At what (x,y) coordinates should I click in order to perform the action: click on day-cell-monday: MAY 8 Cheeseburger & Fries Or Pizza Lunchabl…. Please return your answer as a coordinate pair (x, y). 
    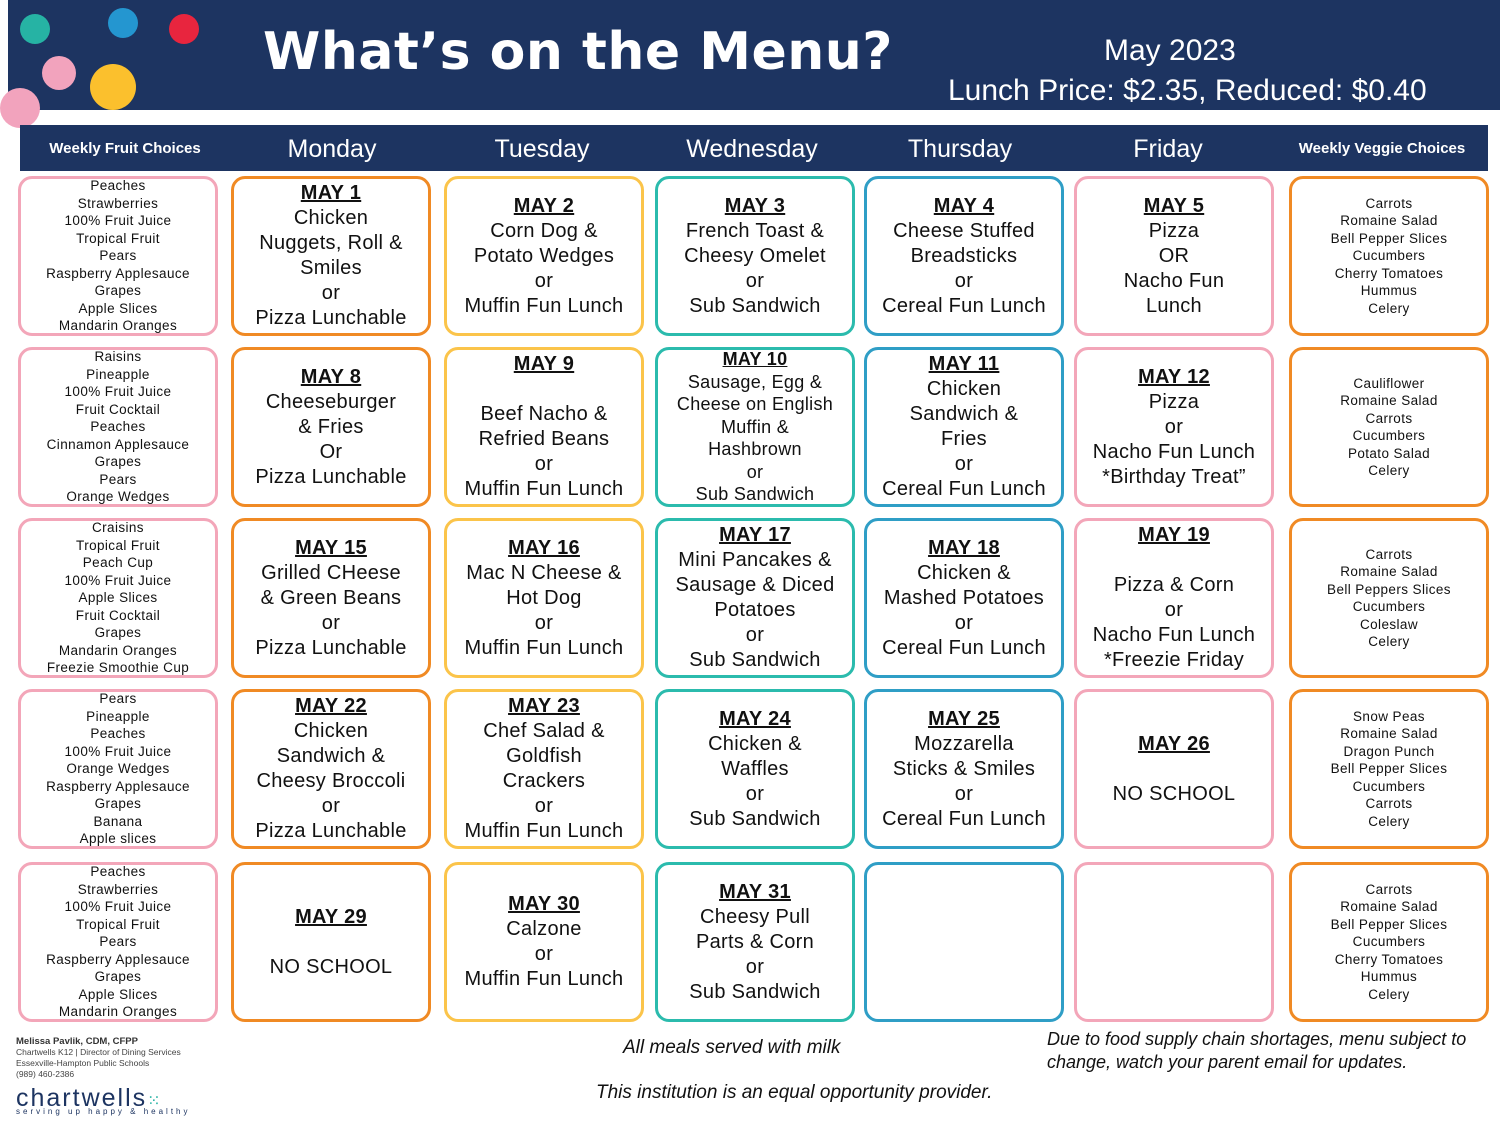
    Looking at the image, I should click on (331, 427).